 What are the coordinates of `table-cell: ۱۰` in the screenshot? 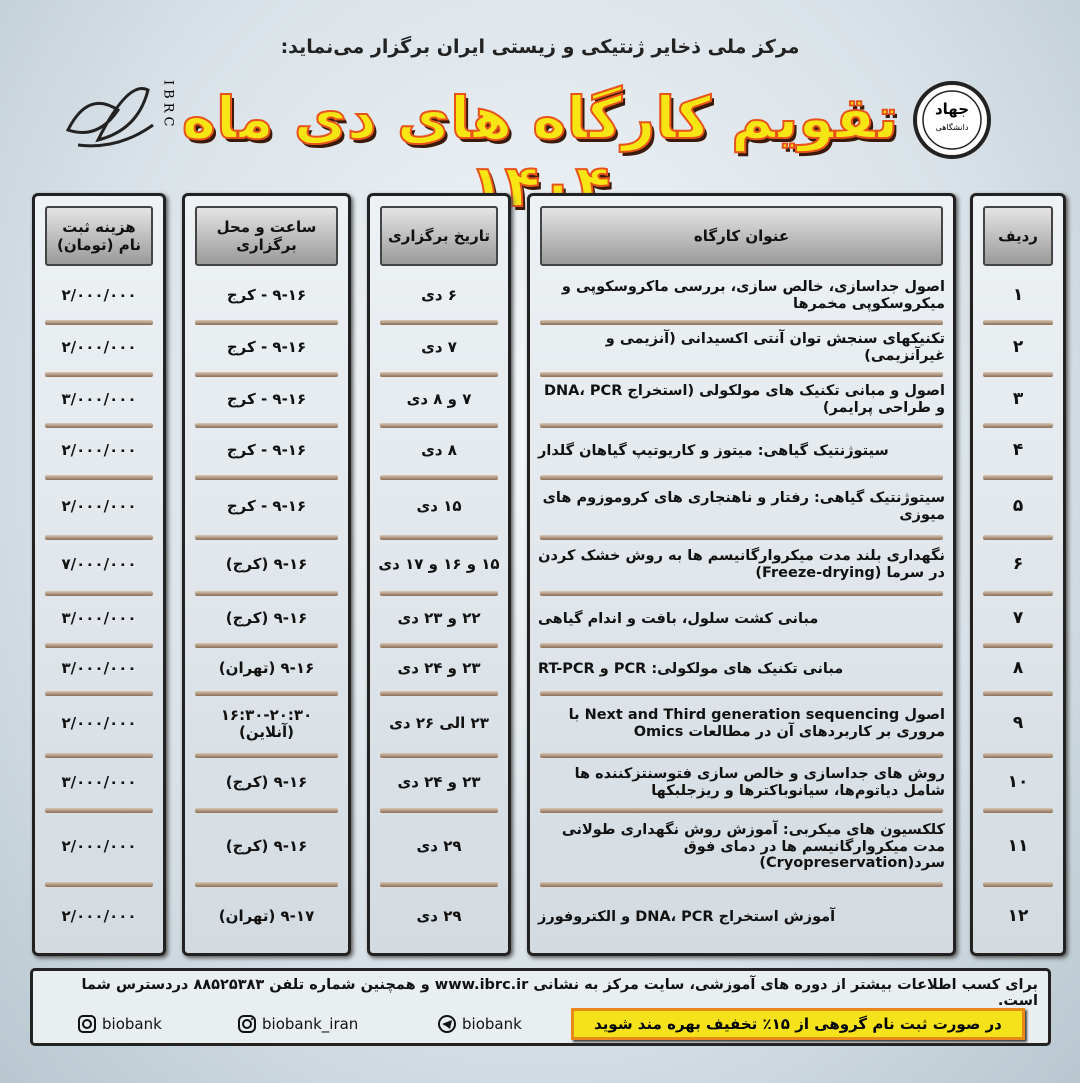 It's located at (1018, 781).